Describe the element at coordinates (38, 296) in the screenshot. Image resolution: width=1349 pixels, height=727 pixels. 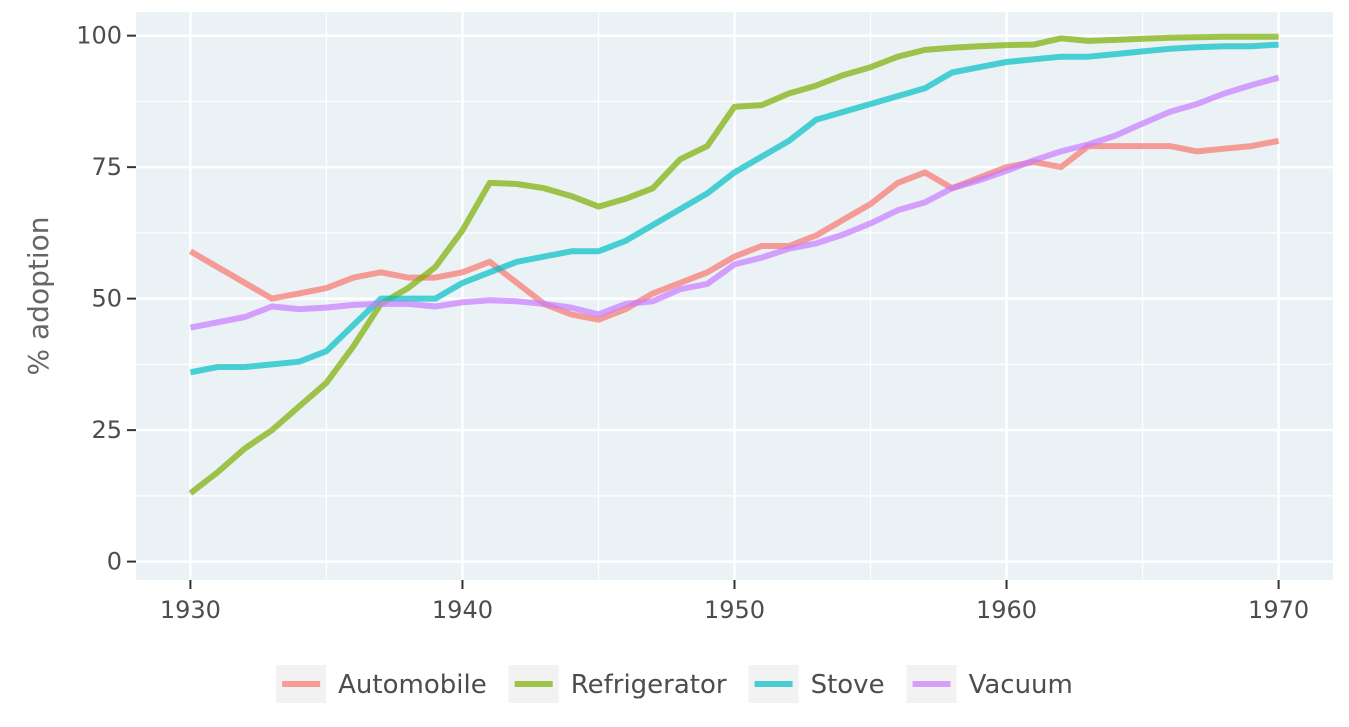
I see `y-axis-title: % adoption` at that location.